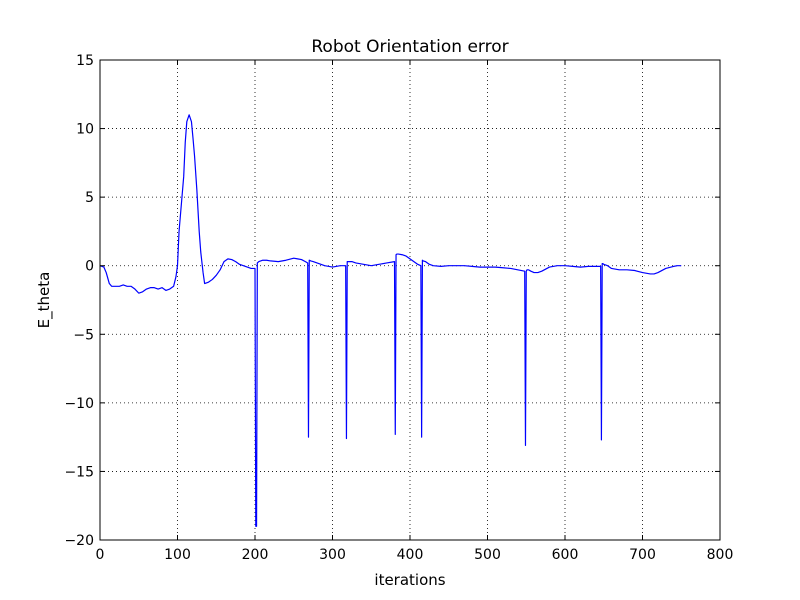 The height and width of the screenshot is (600, 800). What do you see at coordinates (177, 555) in the screenshot?
I see `x-tick-label: 100` at bounding box center [177, 555].